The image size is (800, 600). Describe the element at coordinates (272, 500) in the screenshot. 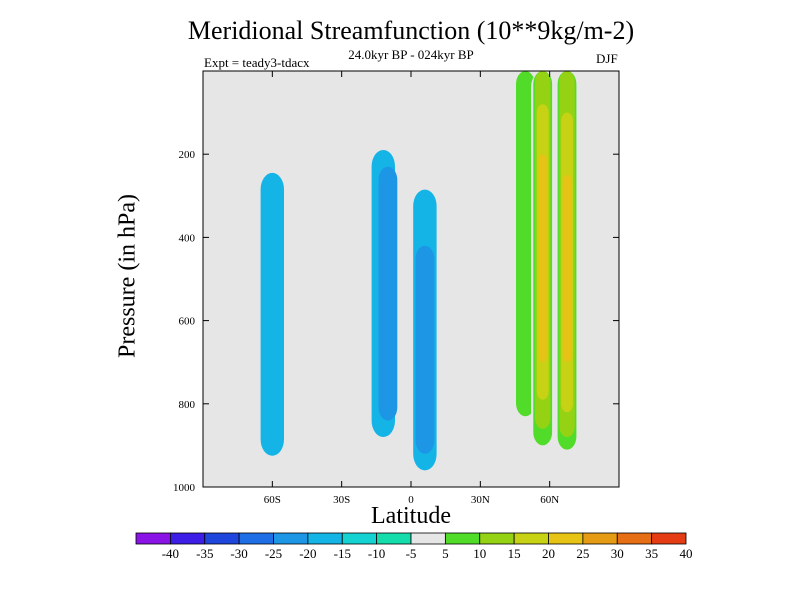

I see `x-tick-label-0: 60S` at that location.